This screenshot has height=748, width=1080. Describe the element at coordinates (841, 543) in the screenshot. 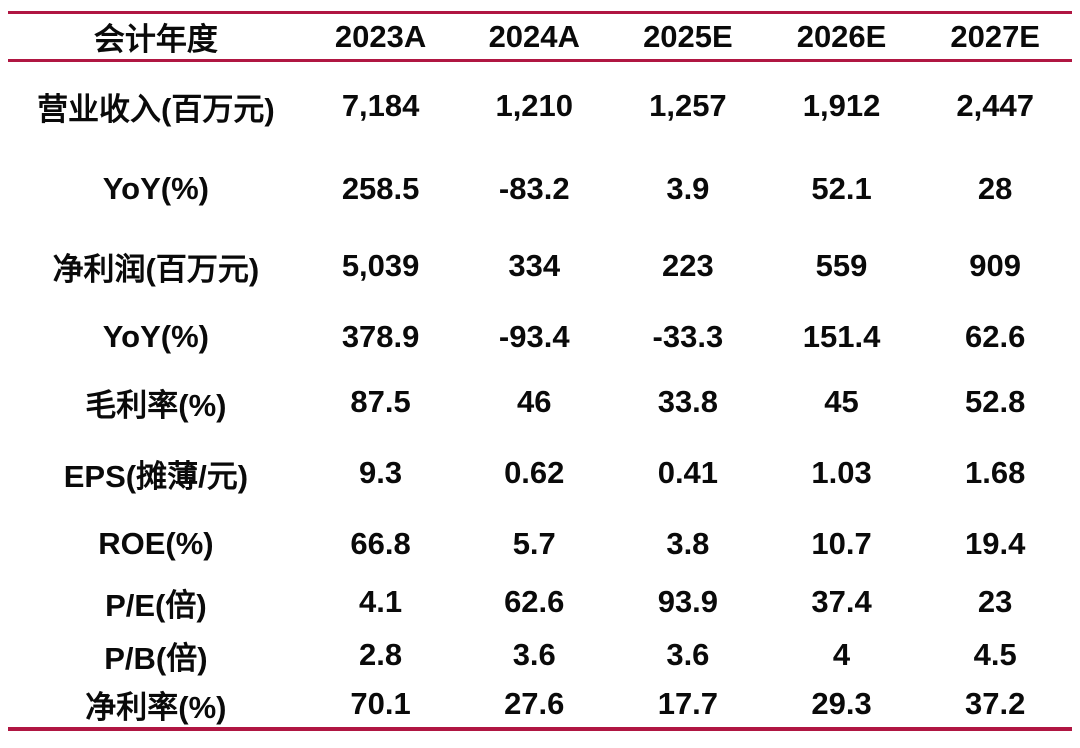

I see `cell: 10.7` at that location.